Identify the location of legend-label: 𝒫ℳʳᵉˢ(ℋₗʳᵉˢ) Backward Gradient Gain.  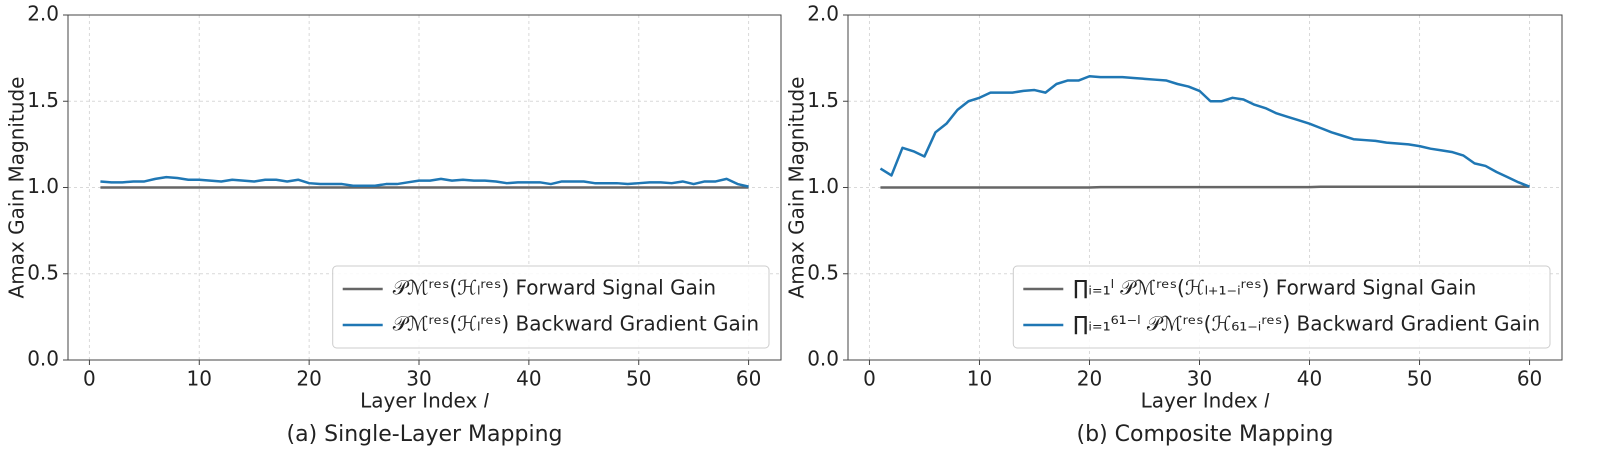
(576, 324).